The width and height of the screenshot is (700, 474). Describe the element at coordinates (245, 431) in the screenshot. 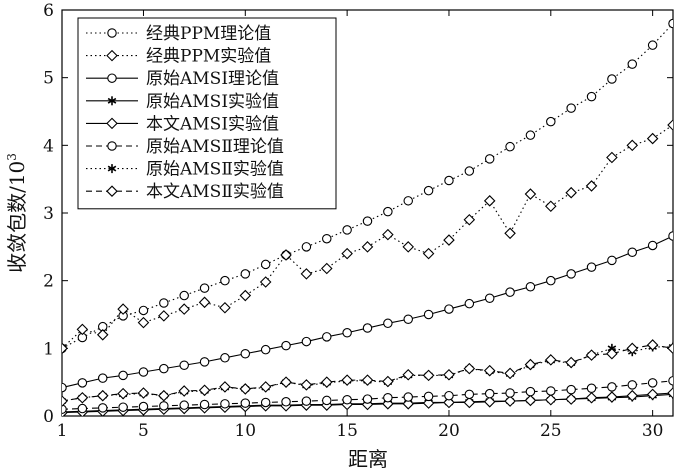

I see `x-tick-label: 10` at that location.